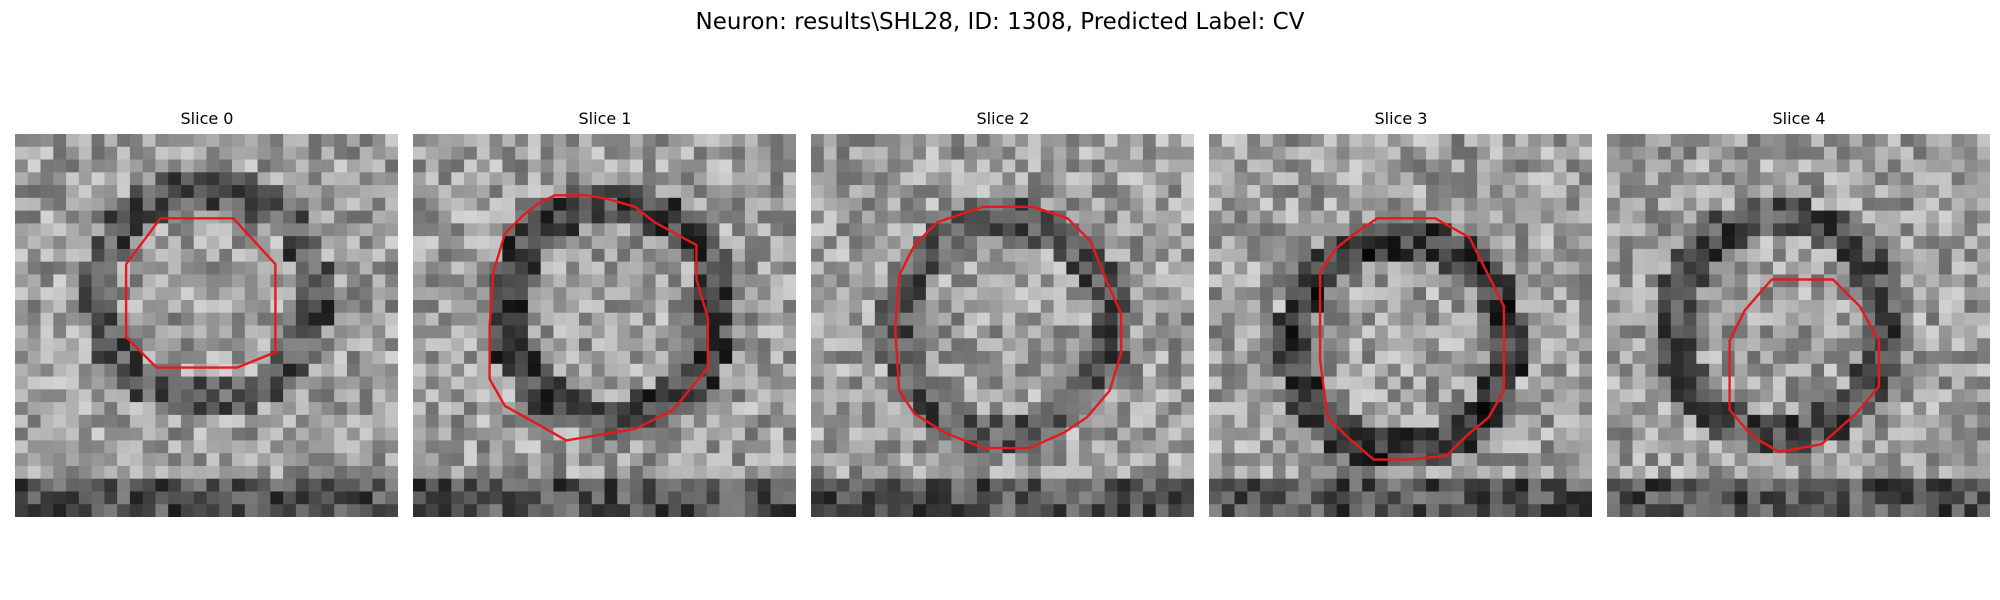  I want to click on slice-panel-1: Slice 1, so click(605, 312).